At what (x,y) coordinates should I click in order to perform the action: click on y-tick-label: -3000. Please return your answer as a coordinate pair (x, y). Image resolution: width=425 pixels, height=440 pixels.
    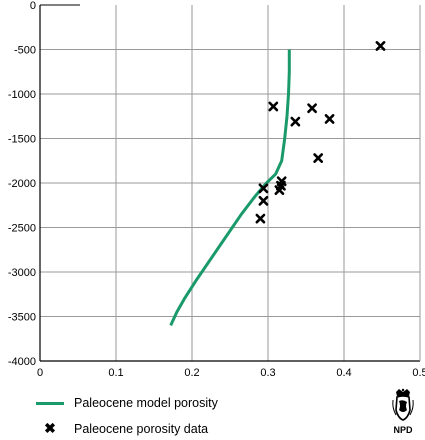
    Looking at the image, I should click on (22, 273).